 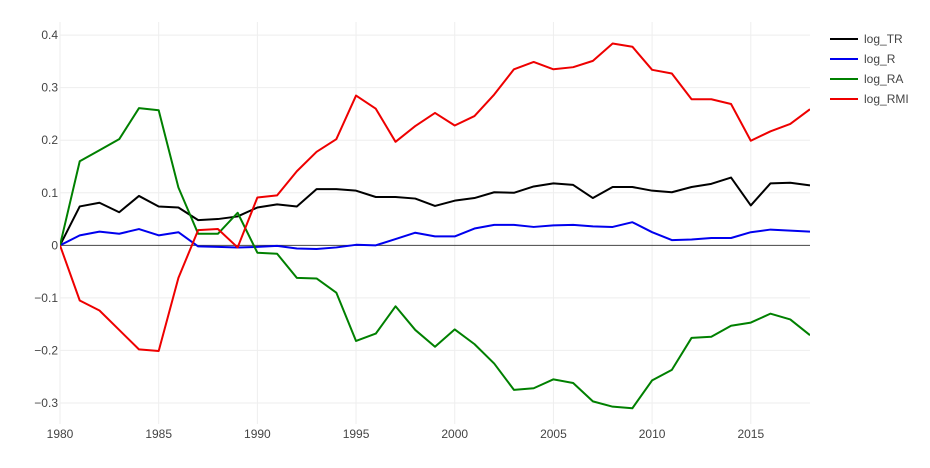 What do you see at coordinates (454, 434) in the screenshot?
I see `x-tick-label: 2000` at bounding box center [454, 434].